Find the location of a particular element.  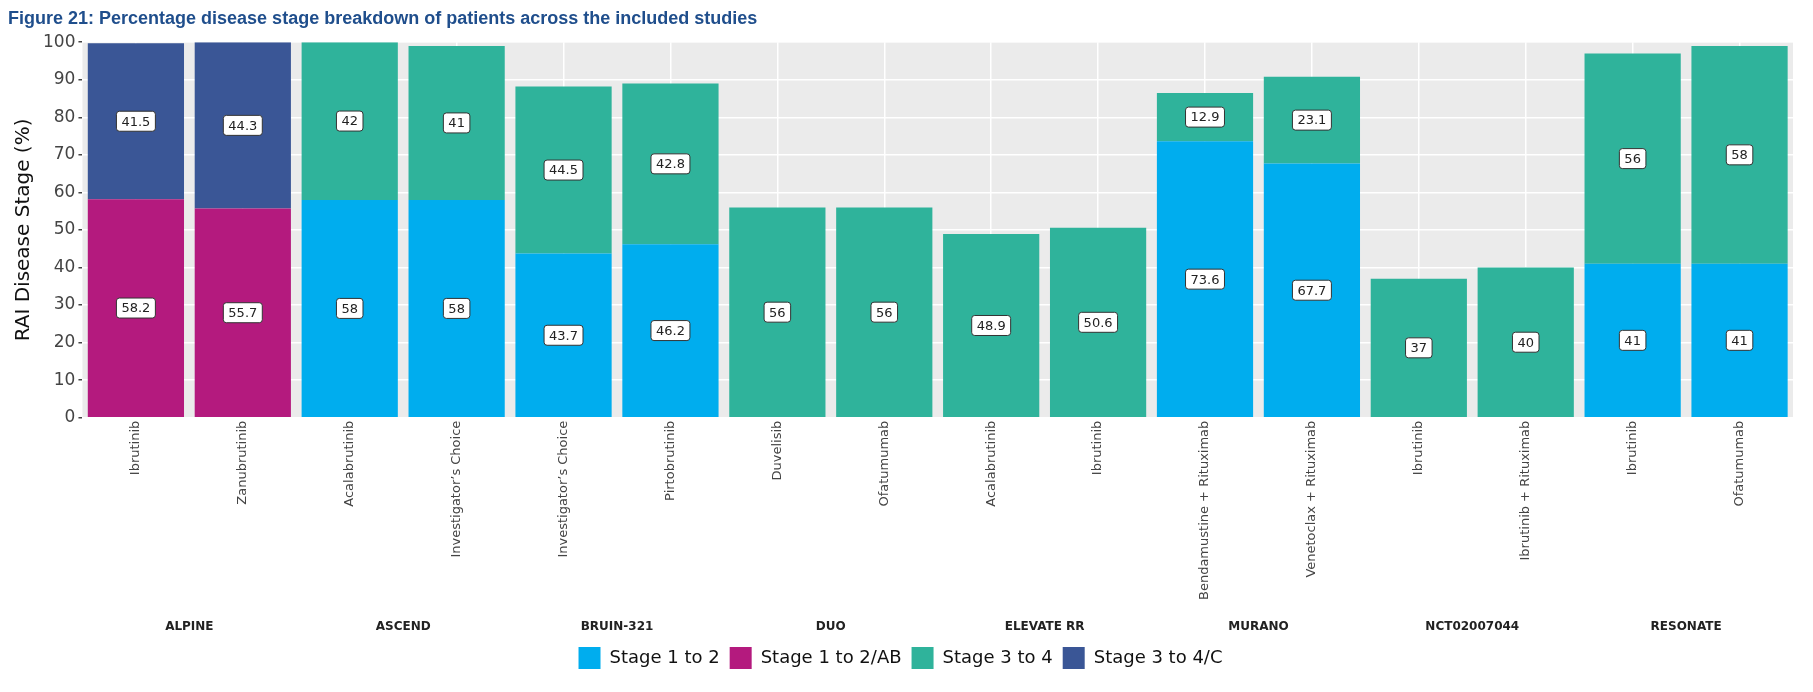

text: RESONATE is located at coordinates (1686, 626).